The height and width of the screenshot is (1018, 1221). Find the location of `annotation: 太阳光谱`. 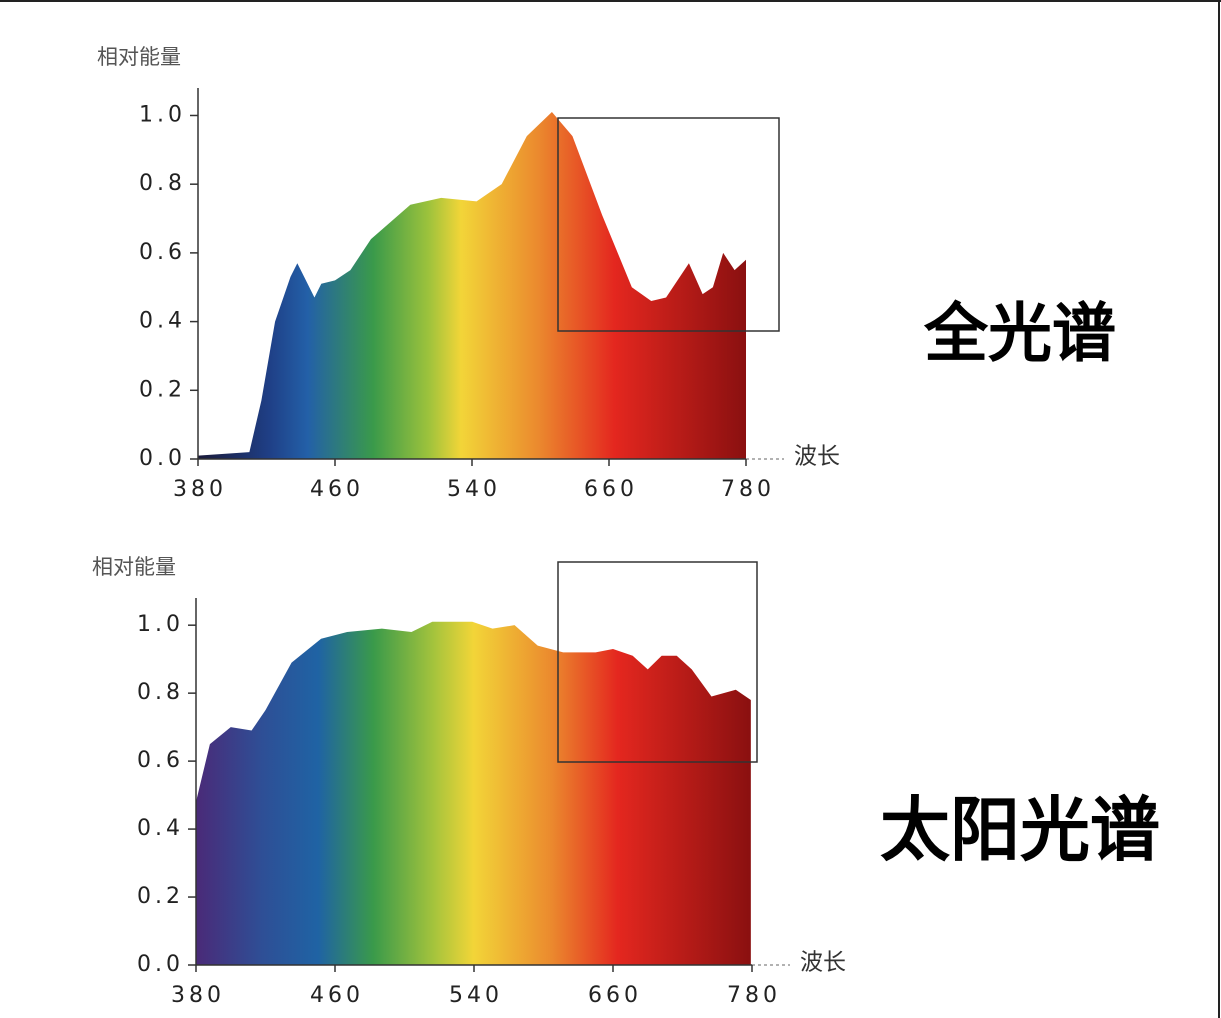

annotation: 太阳光谱 is located at coordinates (1020, 830).